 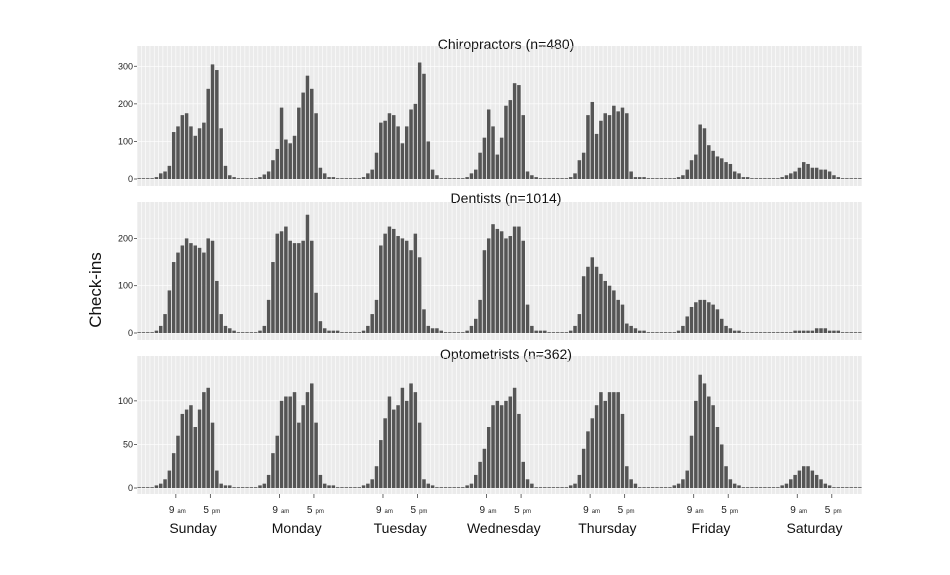 What do you see at coordinates (130, 179) in the screenshot?
I see `y-tick-label: 0` at bounding box center [130, 179].